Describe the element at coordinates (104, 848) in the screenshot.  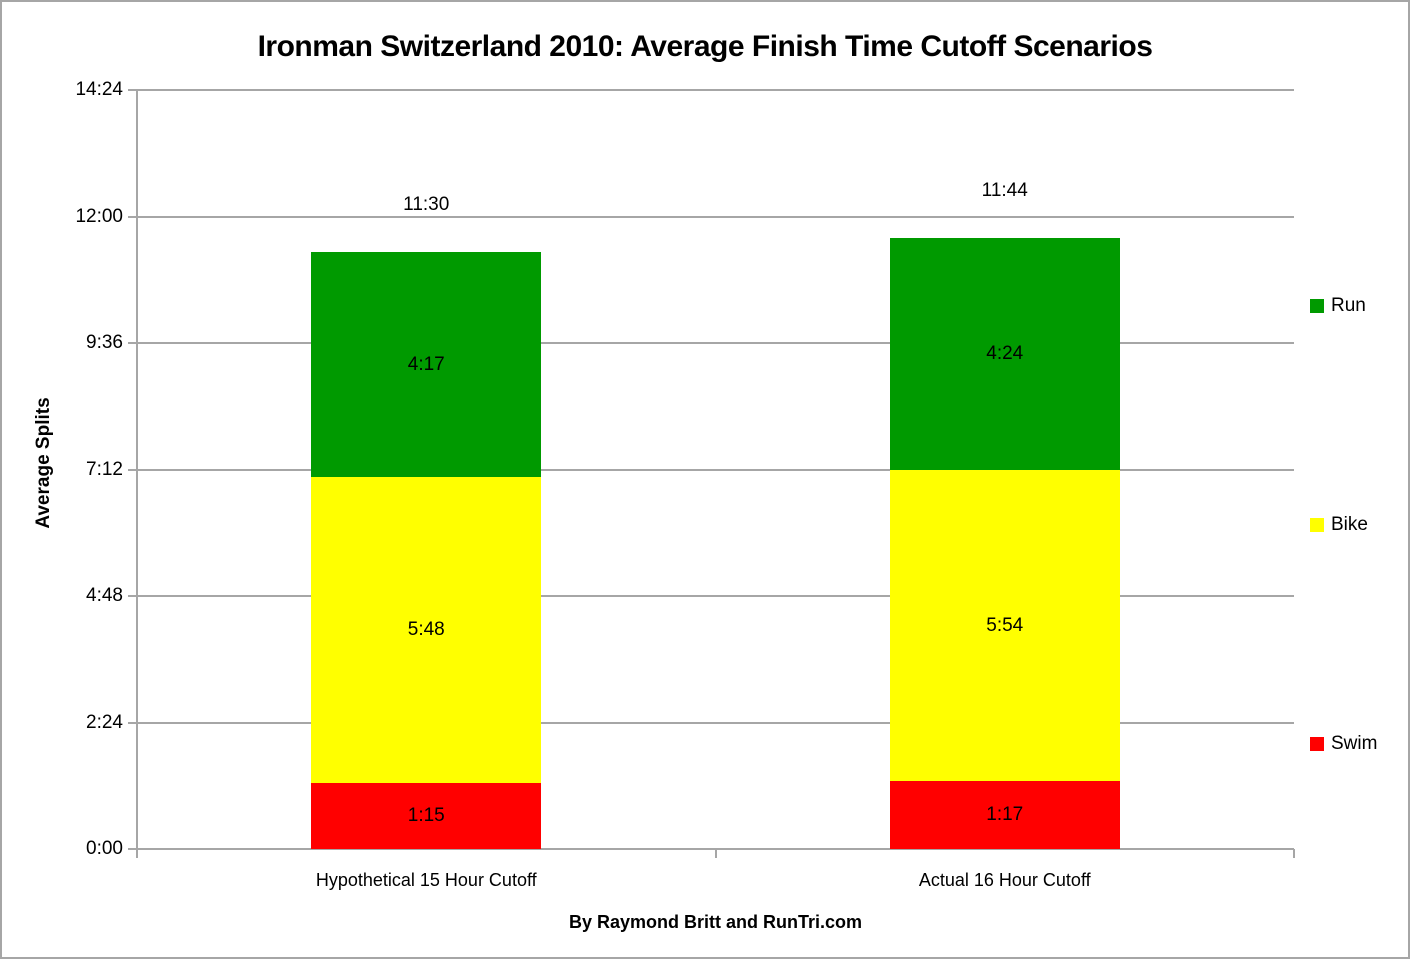
I see `y-tick-label: 0:00` at that location.